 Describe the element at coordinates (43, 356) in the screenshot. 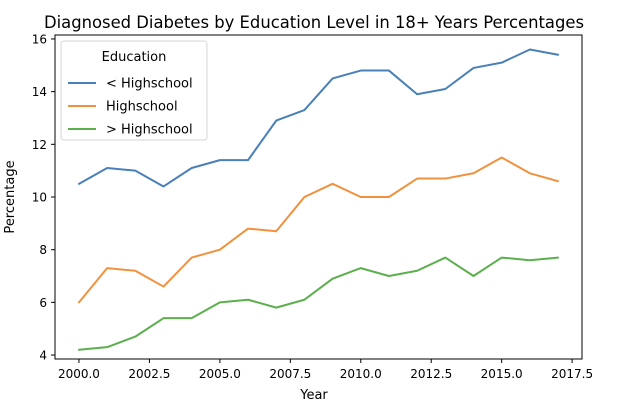

I see `y-tick-label-4: 4` at that location.